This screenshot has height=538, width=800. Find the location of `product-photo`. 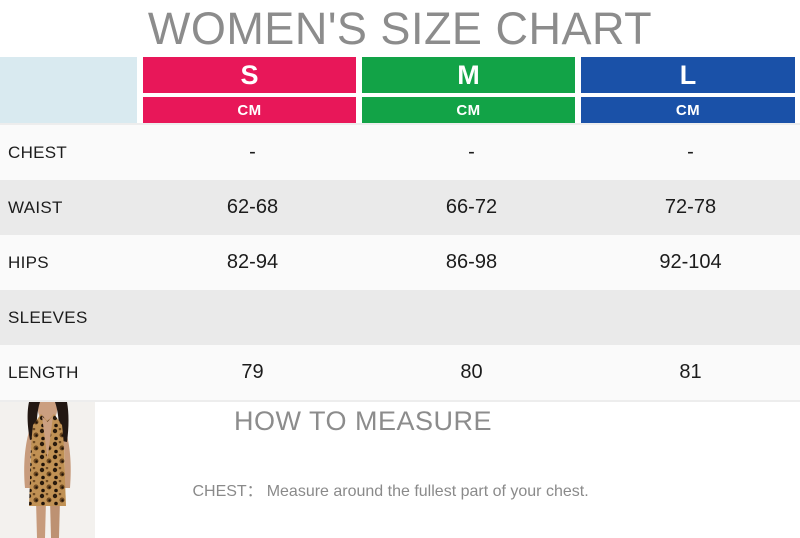

product-photo is located at coordinates (47, 470).